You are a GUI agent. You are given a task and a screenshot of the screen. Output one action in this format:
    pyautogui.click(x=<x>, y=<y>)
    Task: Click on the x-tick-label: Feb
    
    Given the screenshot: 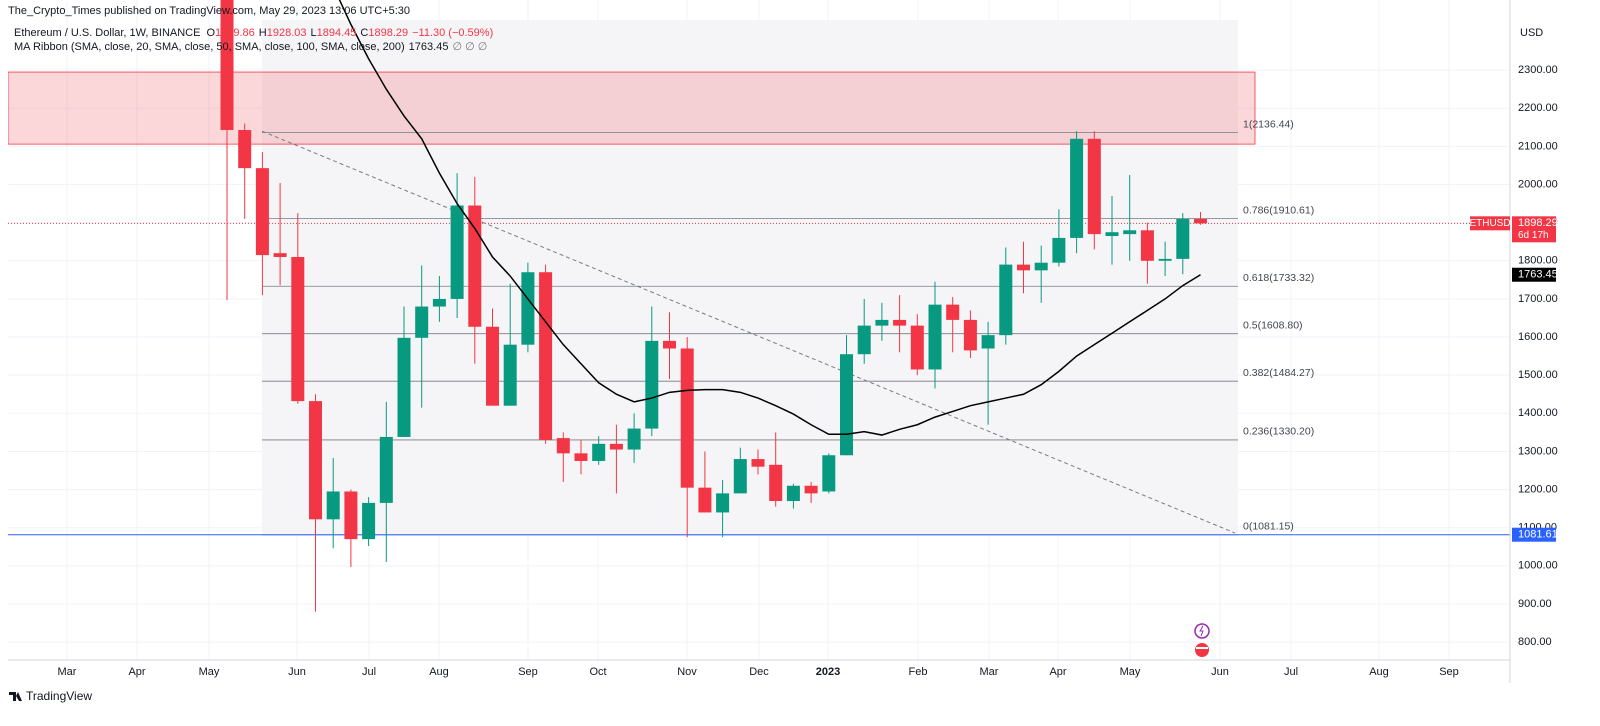 What is the action you would take?
    pyautogui.click(x=918, y=672)
    